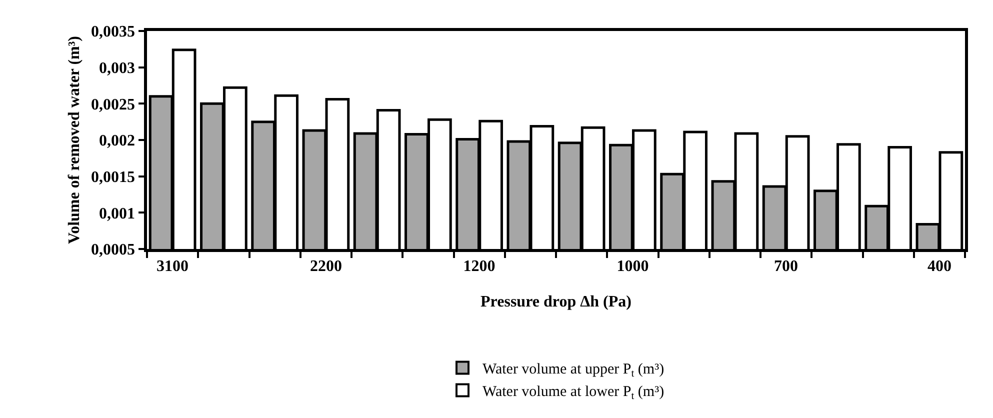 Image resolution: width=993 pixels, height=418 pixels. Describe the element at coordinates (632, 266) in the screenshot. I see `x-tick-label: 1000` at that location.